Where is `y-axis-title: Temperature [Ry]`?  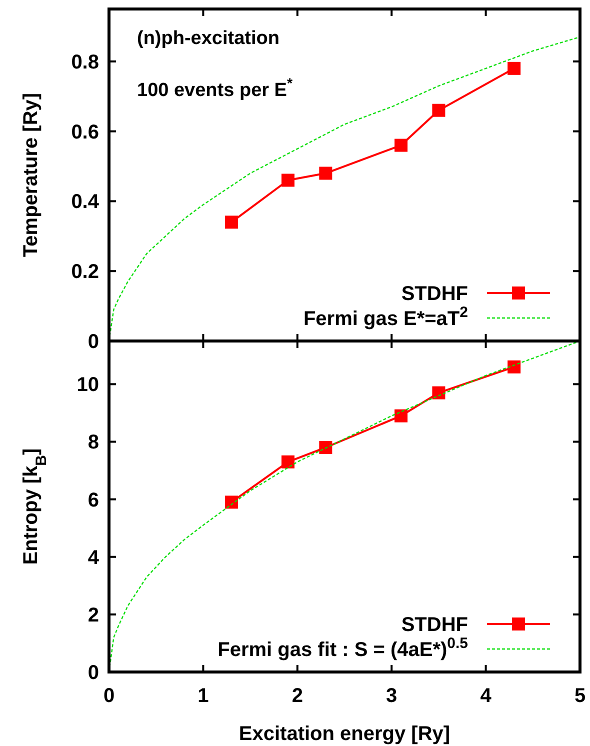 y-axis-title: Temperature [Ry] is located at coordinates (31, 175).